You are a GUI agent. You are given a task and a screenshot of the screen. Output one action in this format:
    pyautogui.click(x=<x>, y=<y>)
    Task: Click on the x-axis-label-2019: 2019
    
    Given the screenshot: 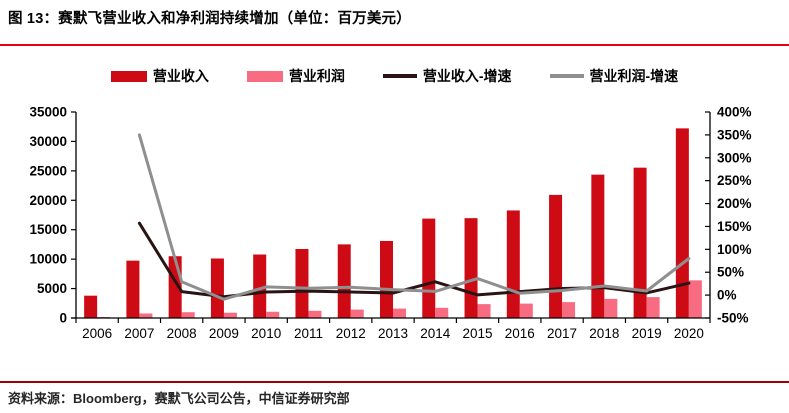 What is the action you would take?
    pyautogui.click(x=647, y=333)
    